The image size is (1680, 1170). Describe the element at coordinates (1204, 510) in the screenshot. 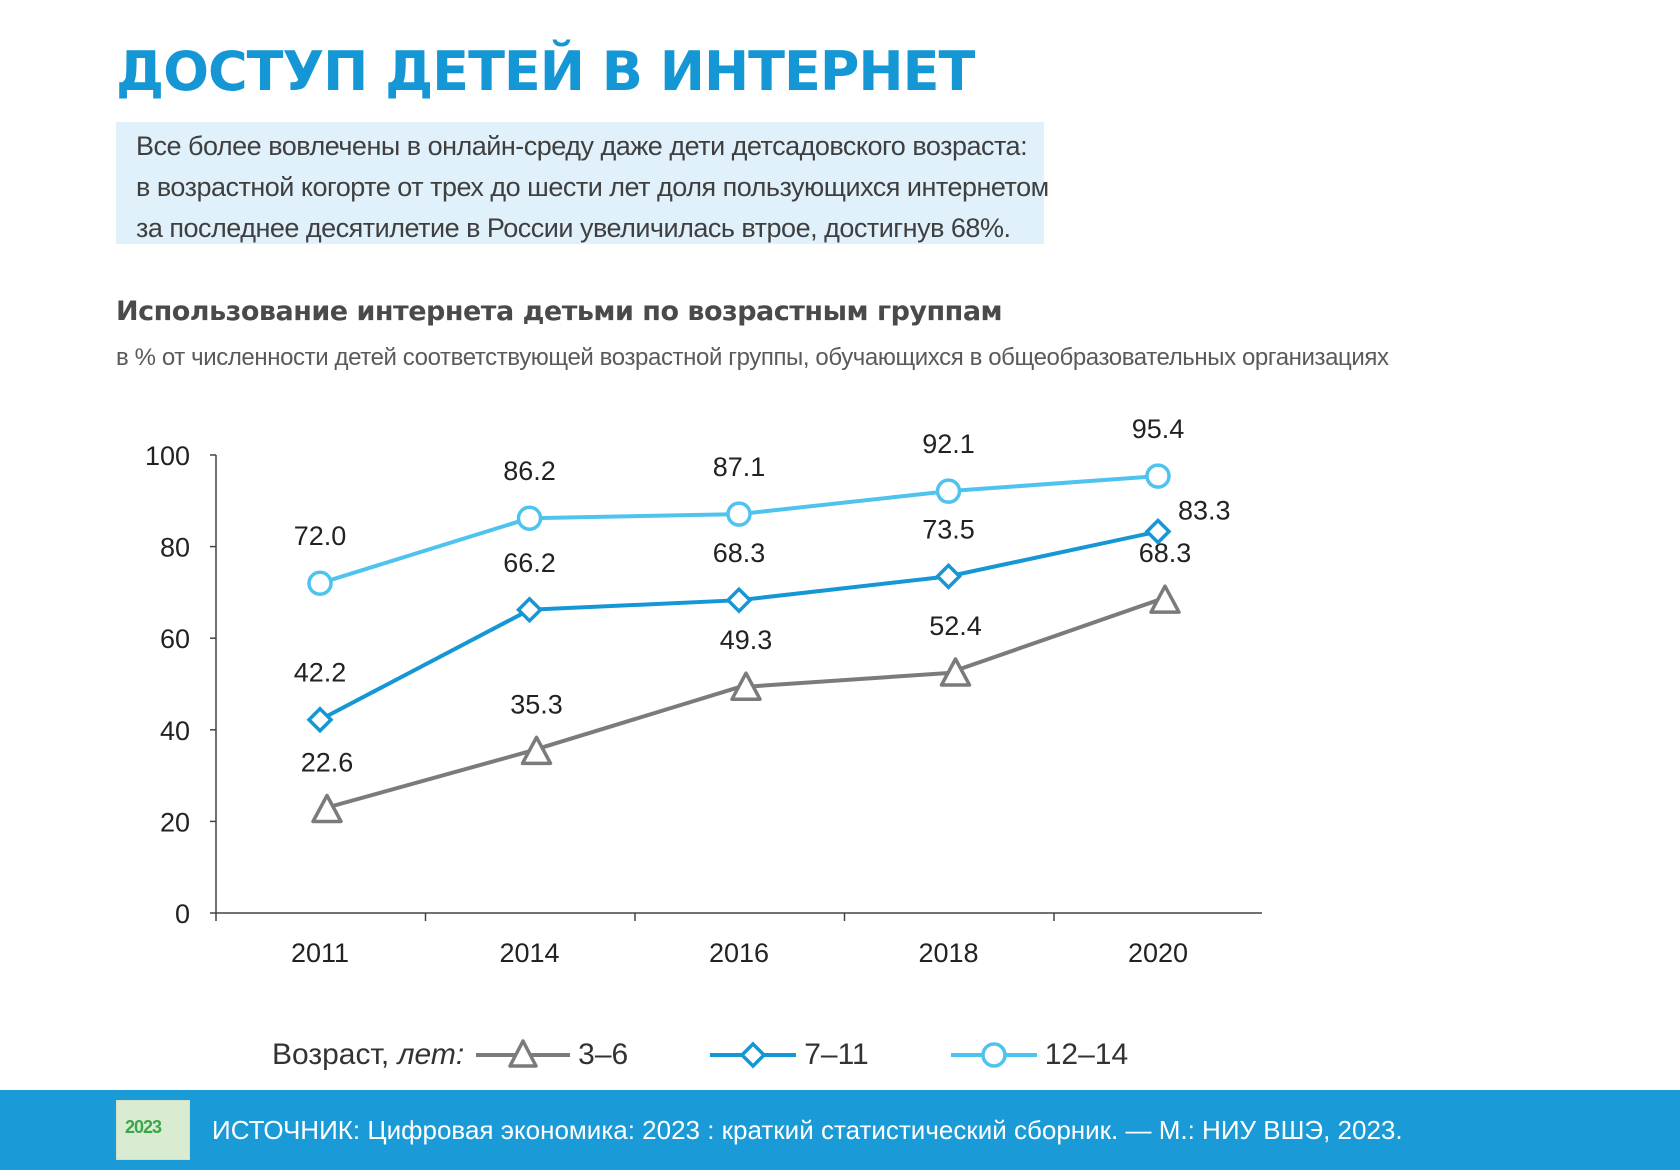

I see `data-label: 83.3` at that location.